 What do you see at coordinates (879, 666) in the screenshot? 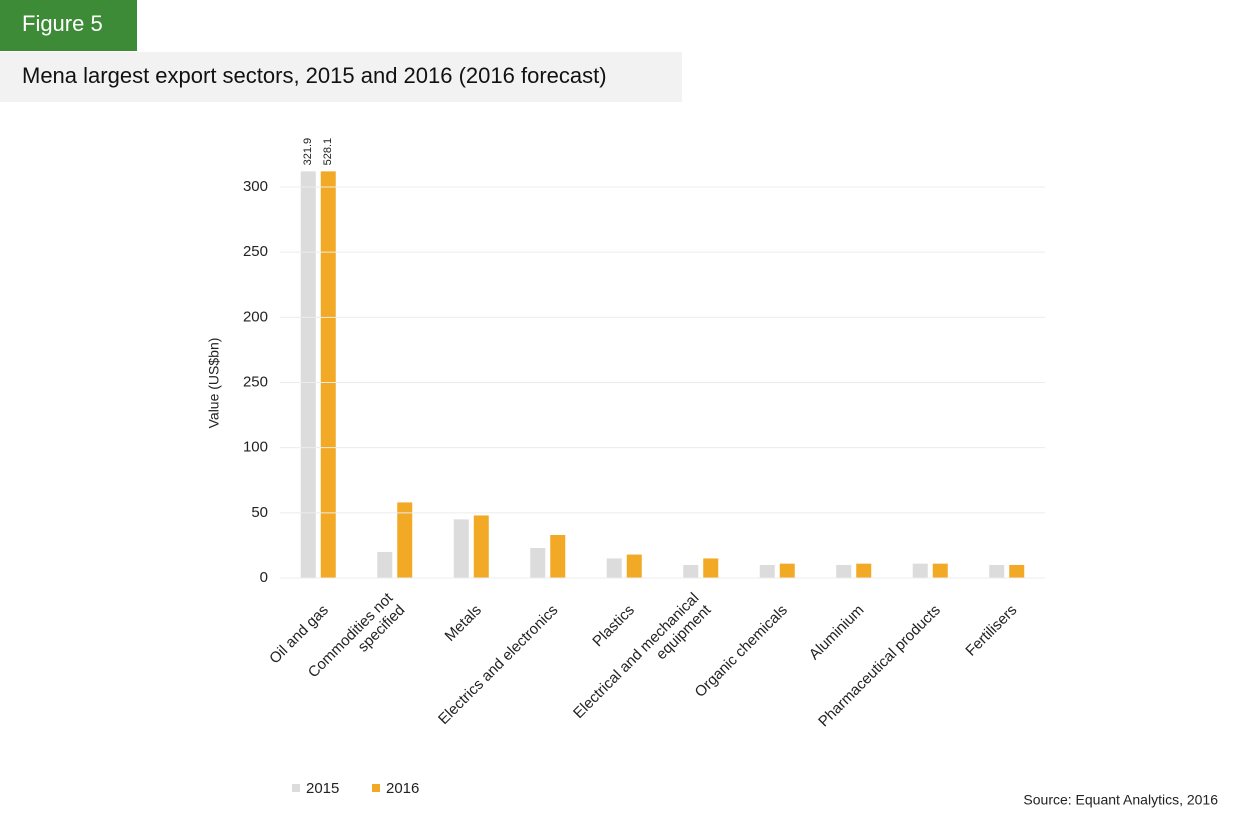
I see `x-tick-label: Pharmaceutical products` at bounding box center [879, 666].